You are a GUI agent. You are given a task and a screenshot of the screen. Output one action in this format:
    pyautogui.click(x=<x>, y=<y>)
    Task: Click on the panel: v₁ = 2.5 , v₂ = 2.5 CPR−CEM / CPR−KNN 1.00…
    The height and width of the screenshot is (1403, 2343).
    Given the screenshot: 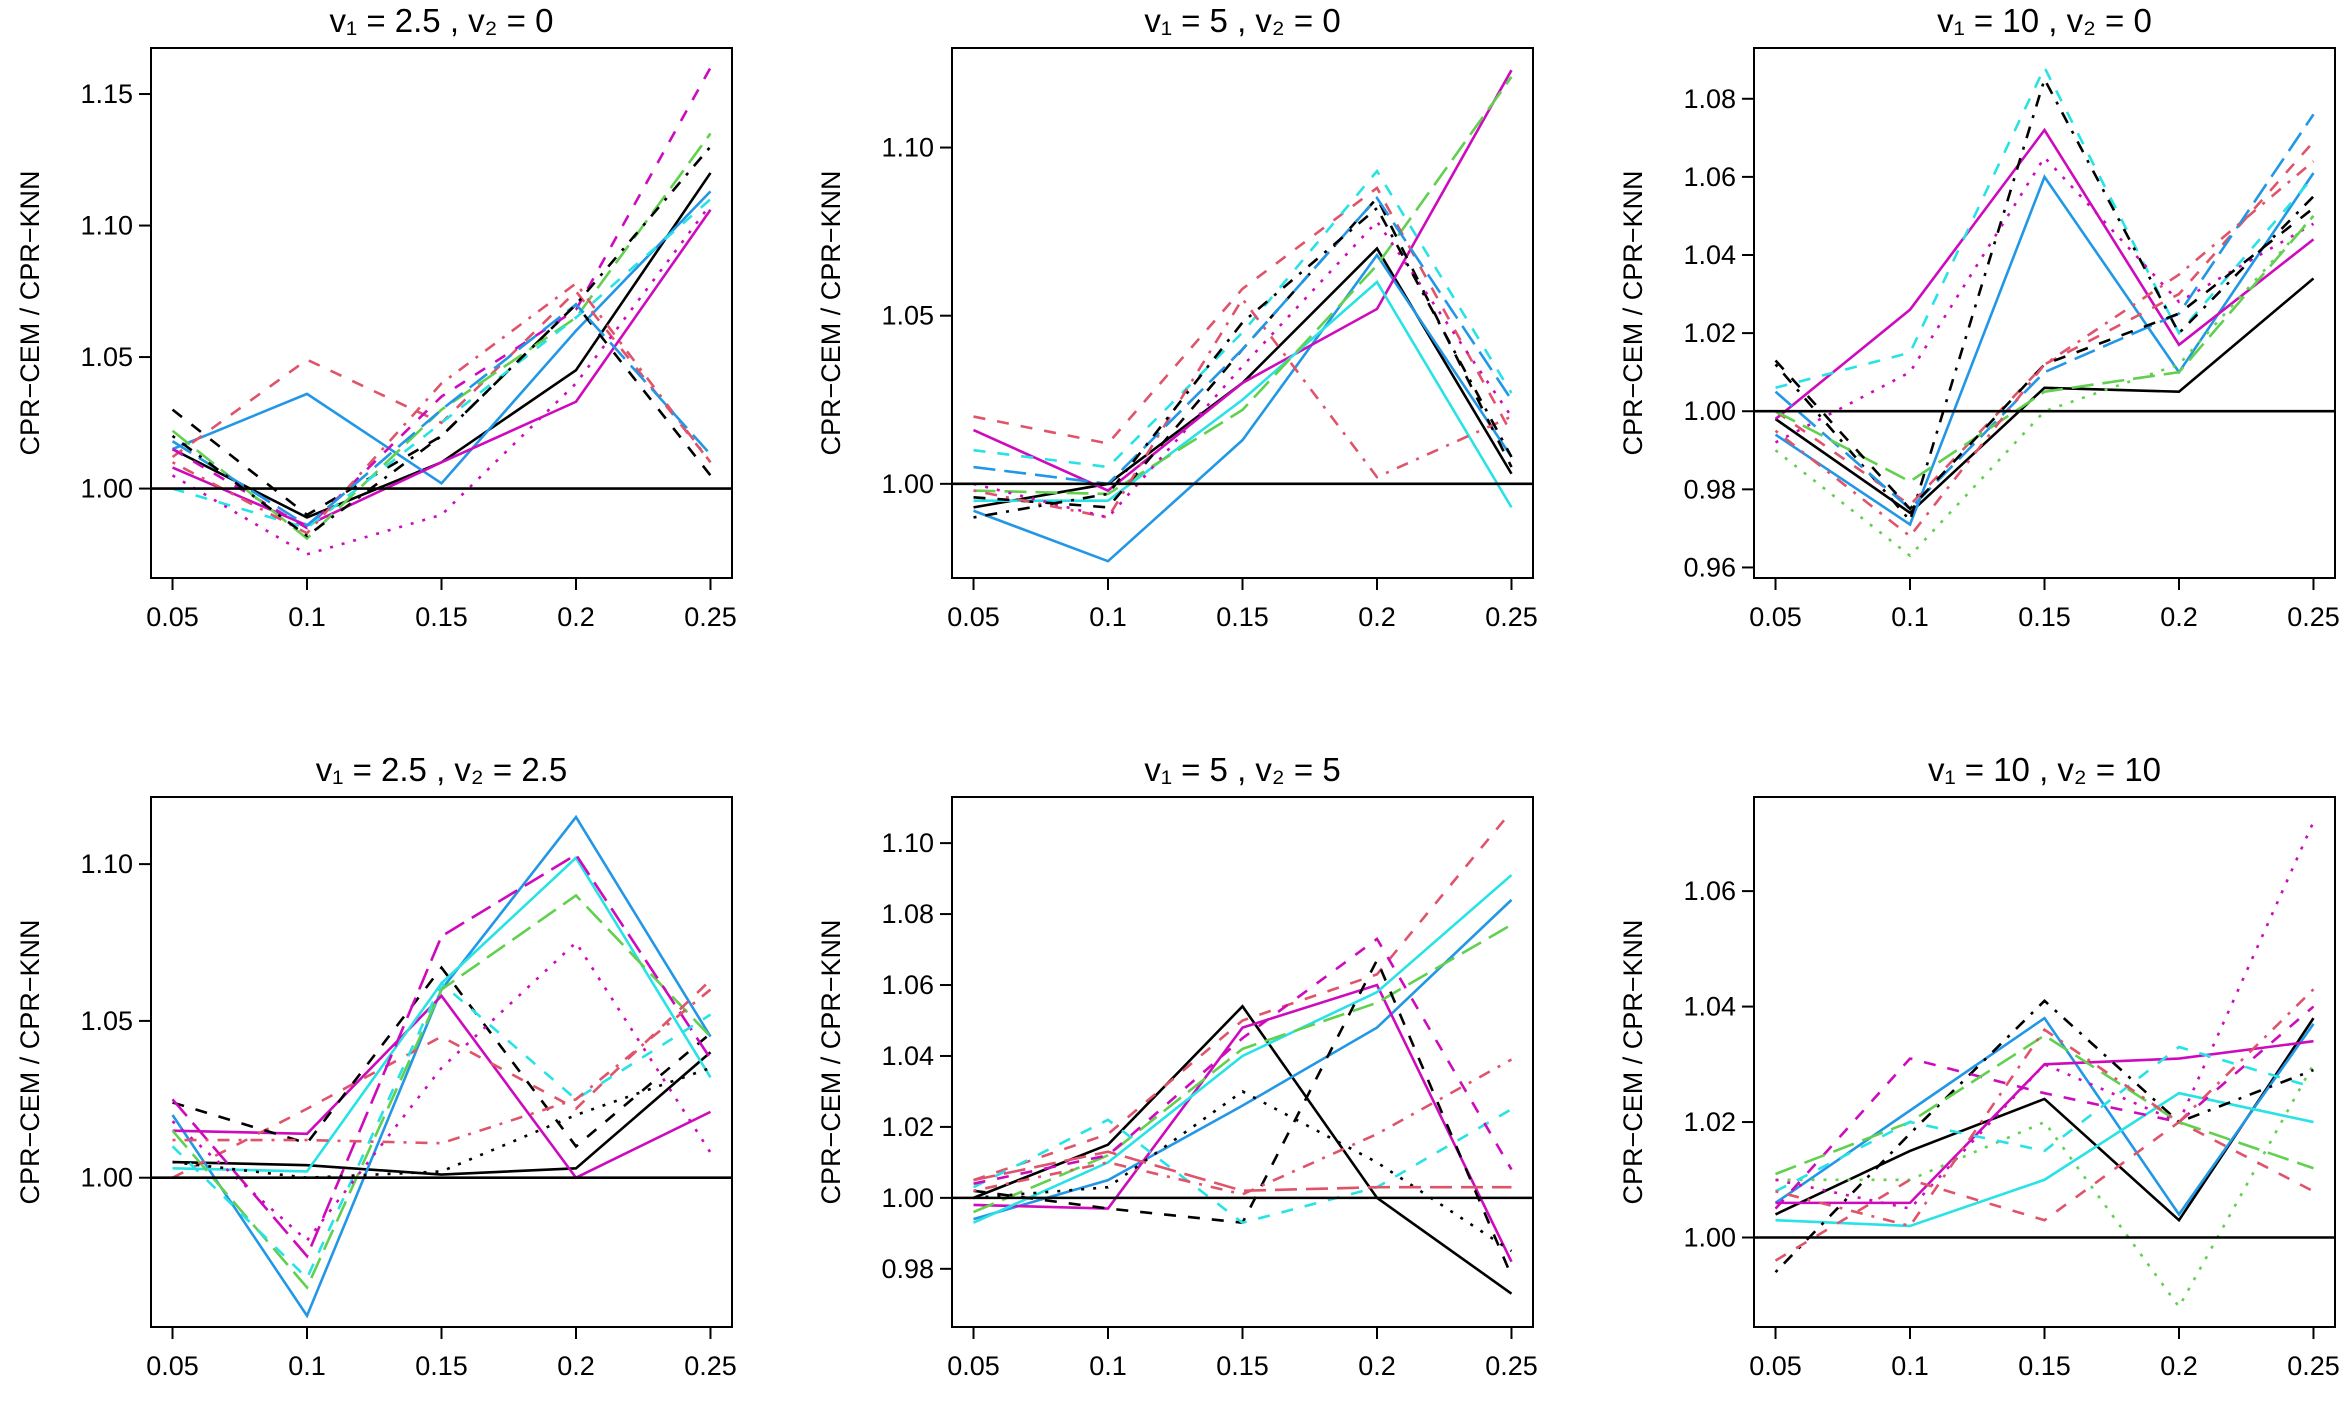 What is the action you would take?
    pyautogui.click(x=376, y=1066)
    